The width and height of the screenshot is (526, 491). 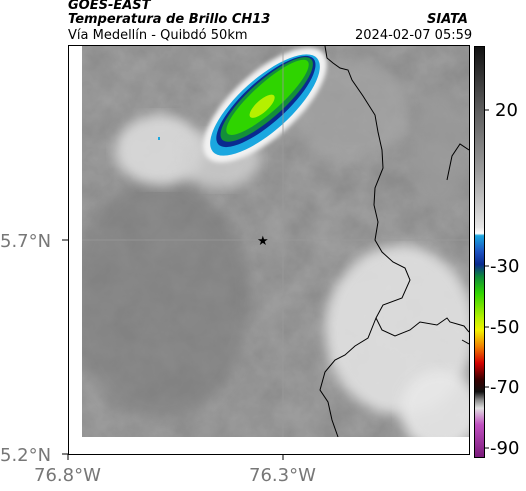 What do you see at coordinates (169, 19) in the screenshot?
I see `product-title: Temperatura de Brillo CH13` at bounding box center [169, 19].